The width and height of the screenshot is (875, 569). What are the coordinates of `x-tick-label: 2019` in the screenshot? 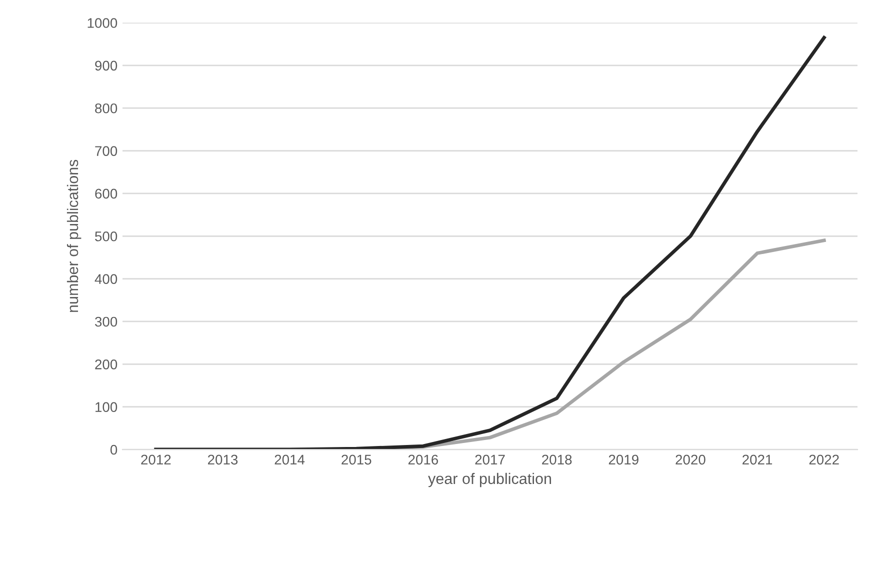 It's located at (623, 459).